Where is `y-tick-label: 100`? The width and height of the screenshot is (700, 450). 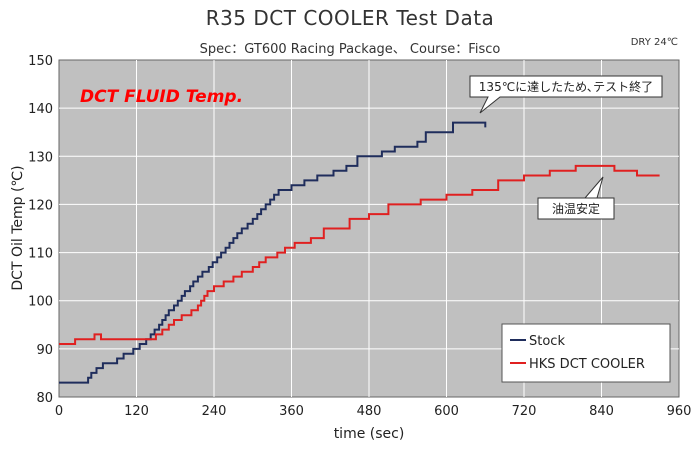 y-tick-label: 100 is located at coordinates (40, 302).